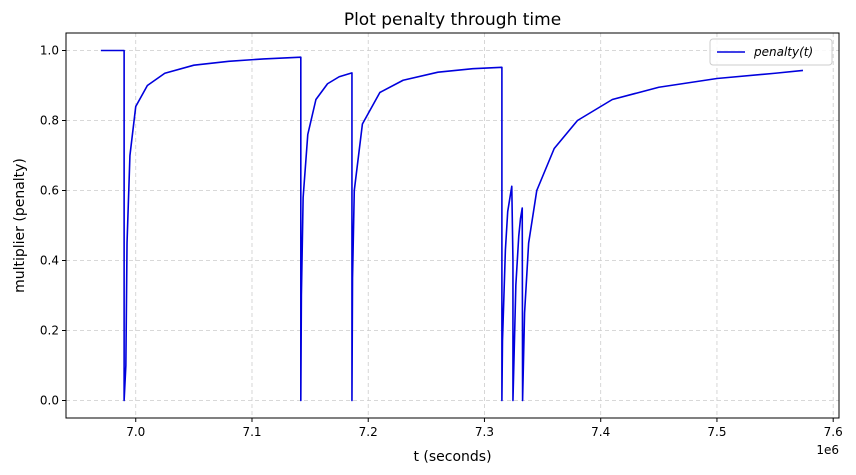  I want to click on legend-box, so click(771, 52).